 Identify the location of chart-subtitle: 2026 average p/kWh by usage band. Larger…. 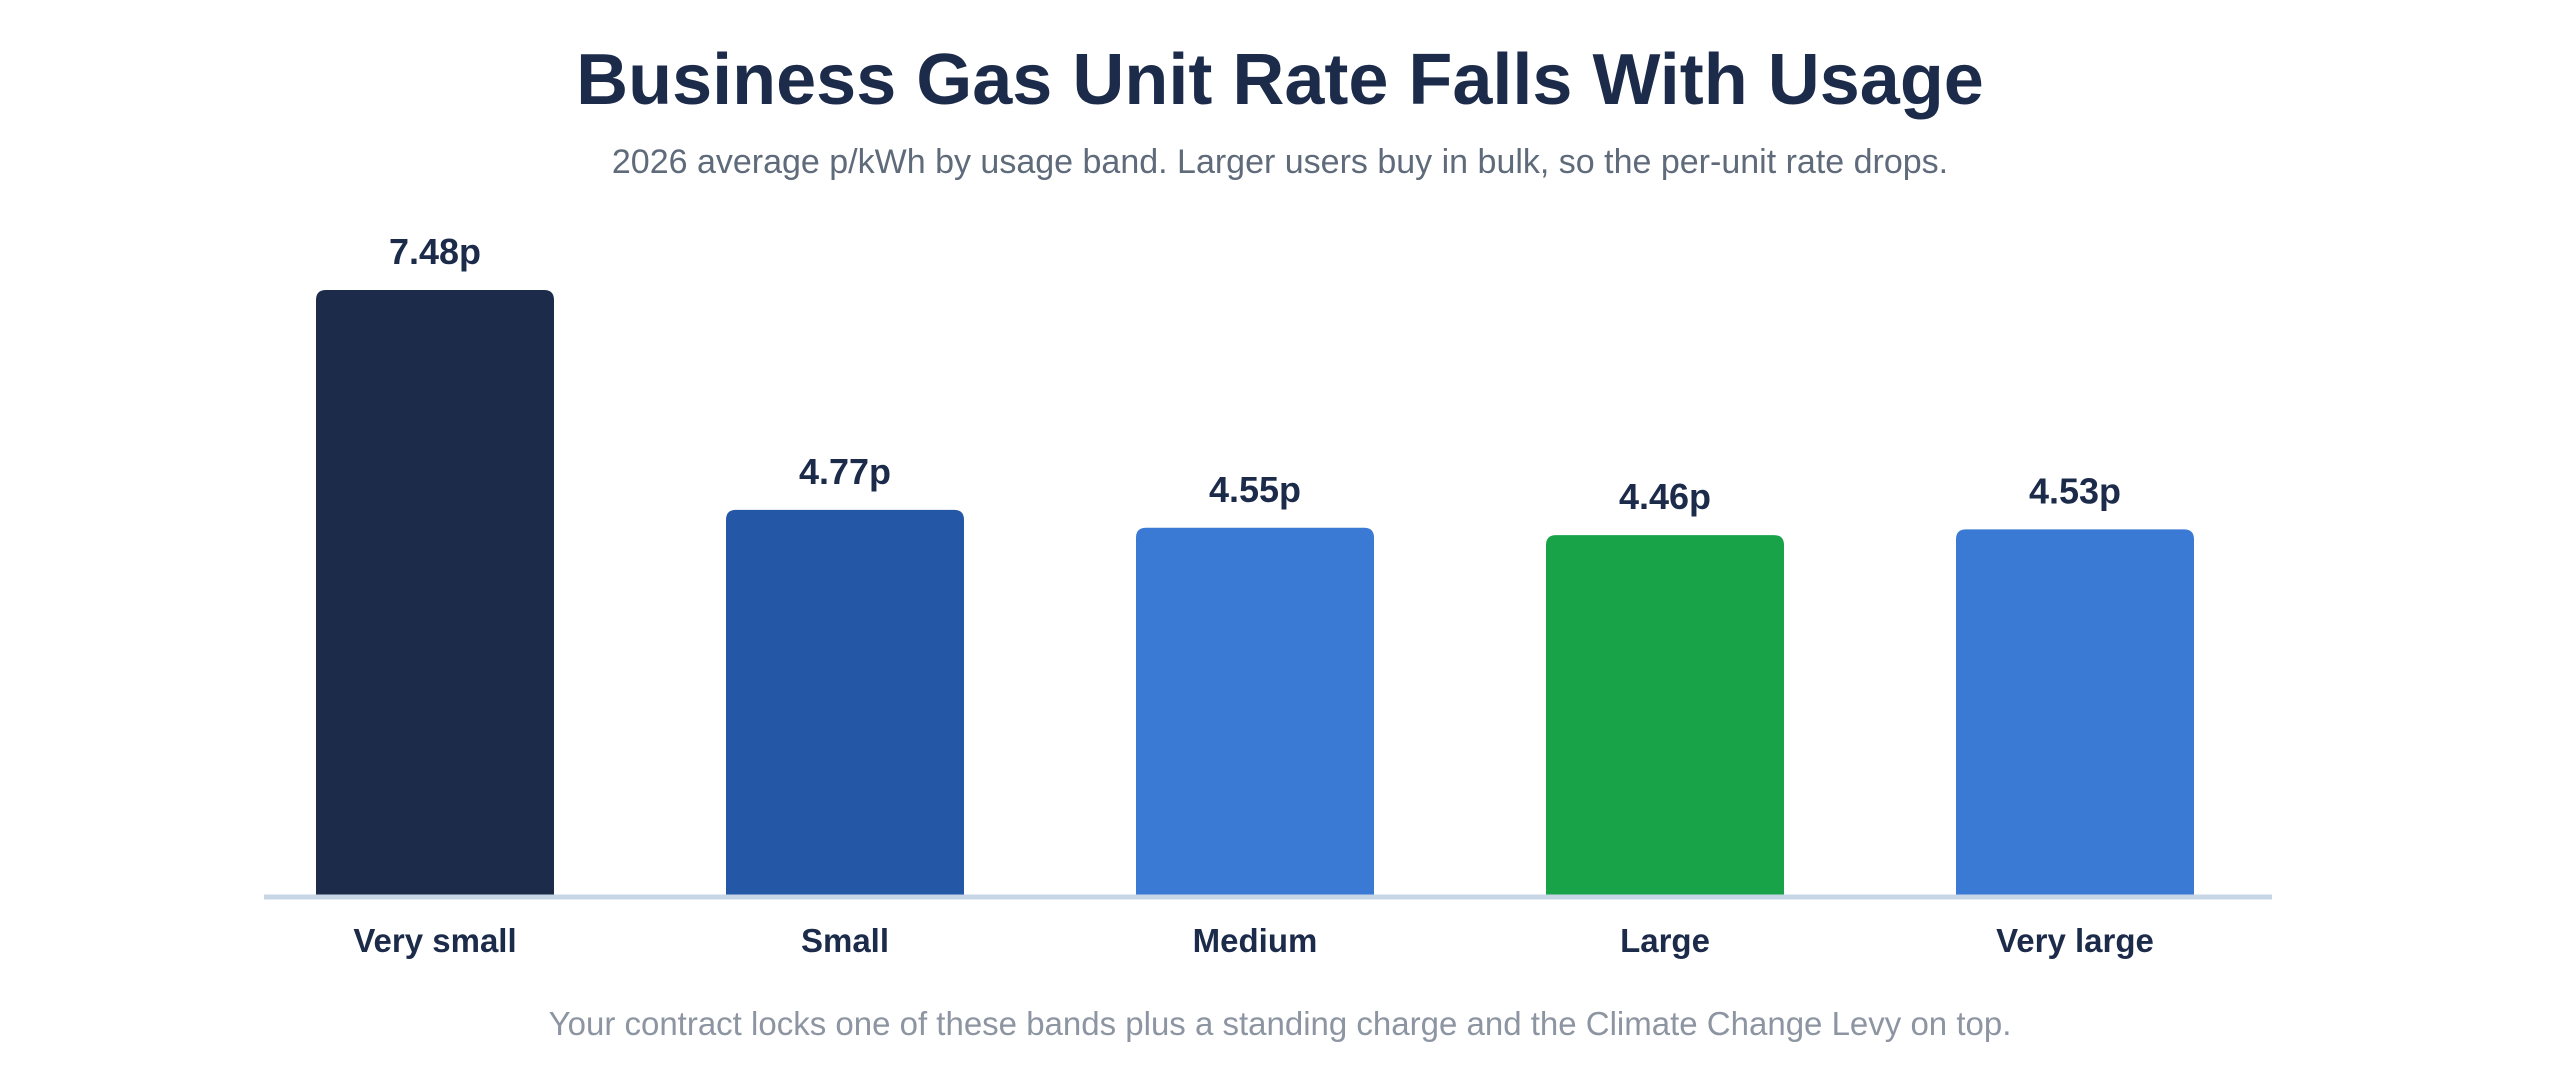
(1280, 162).